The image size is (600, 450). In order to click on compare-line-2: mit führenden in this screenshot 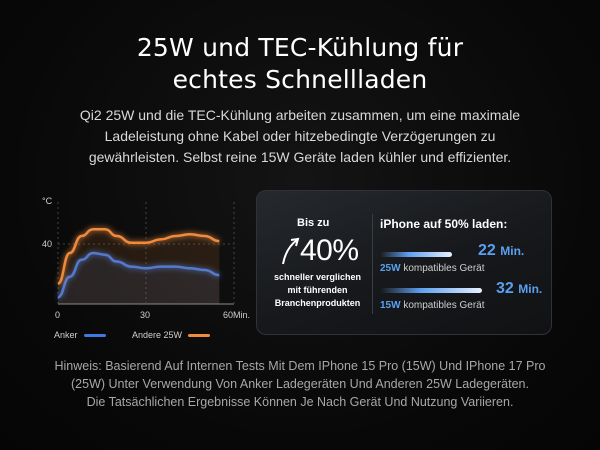, I will do `click(317, 290)`.